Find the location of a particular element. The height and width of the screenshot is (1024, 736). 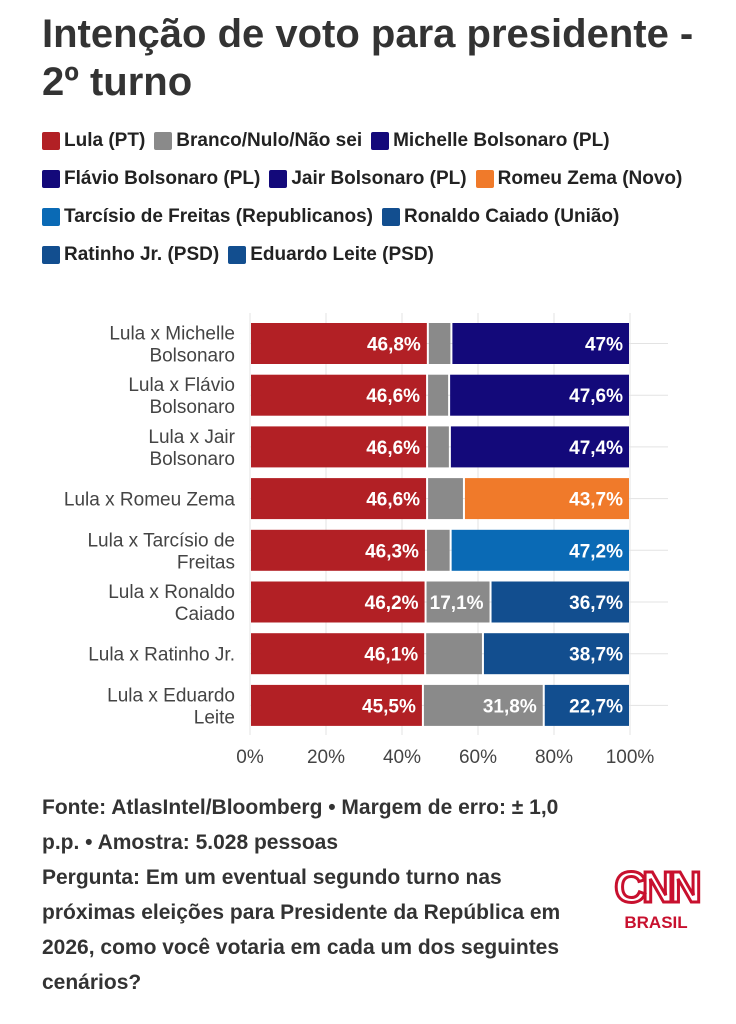

data-label: 22,7% is located at coordinates (596, 706).